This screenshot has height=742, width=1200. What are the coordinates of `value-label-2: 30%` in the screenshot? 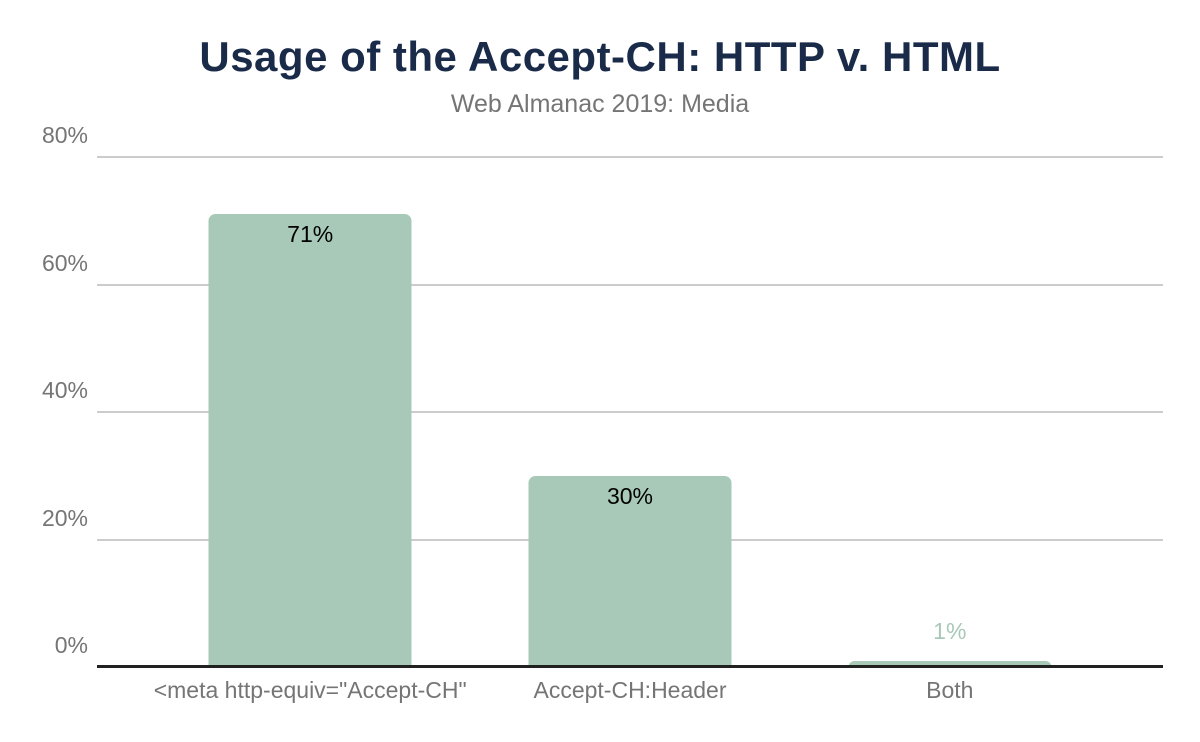 It's located at (630, 495).